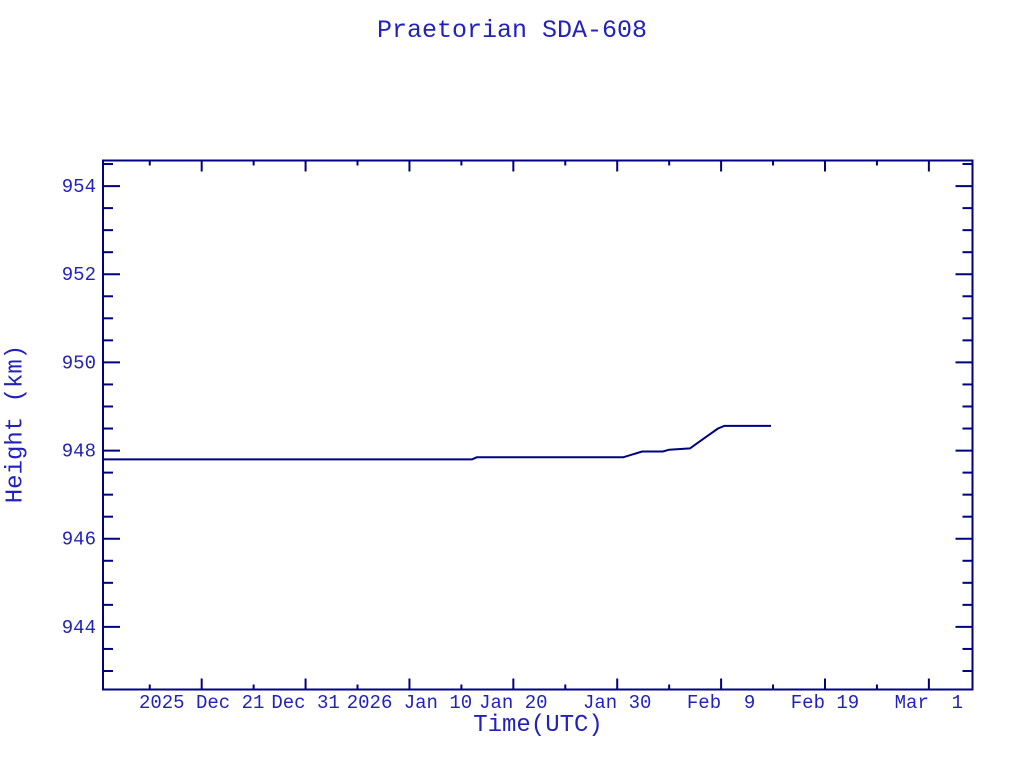  What do you see at coordinates (617, 703) in the screenshot?
I see `x-tick-label: Jan 30` at bounding box center [617, 703].